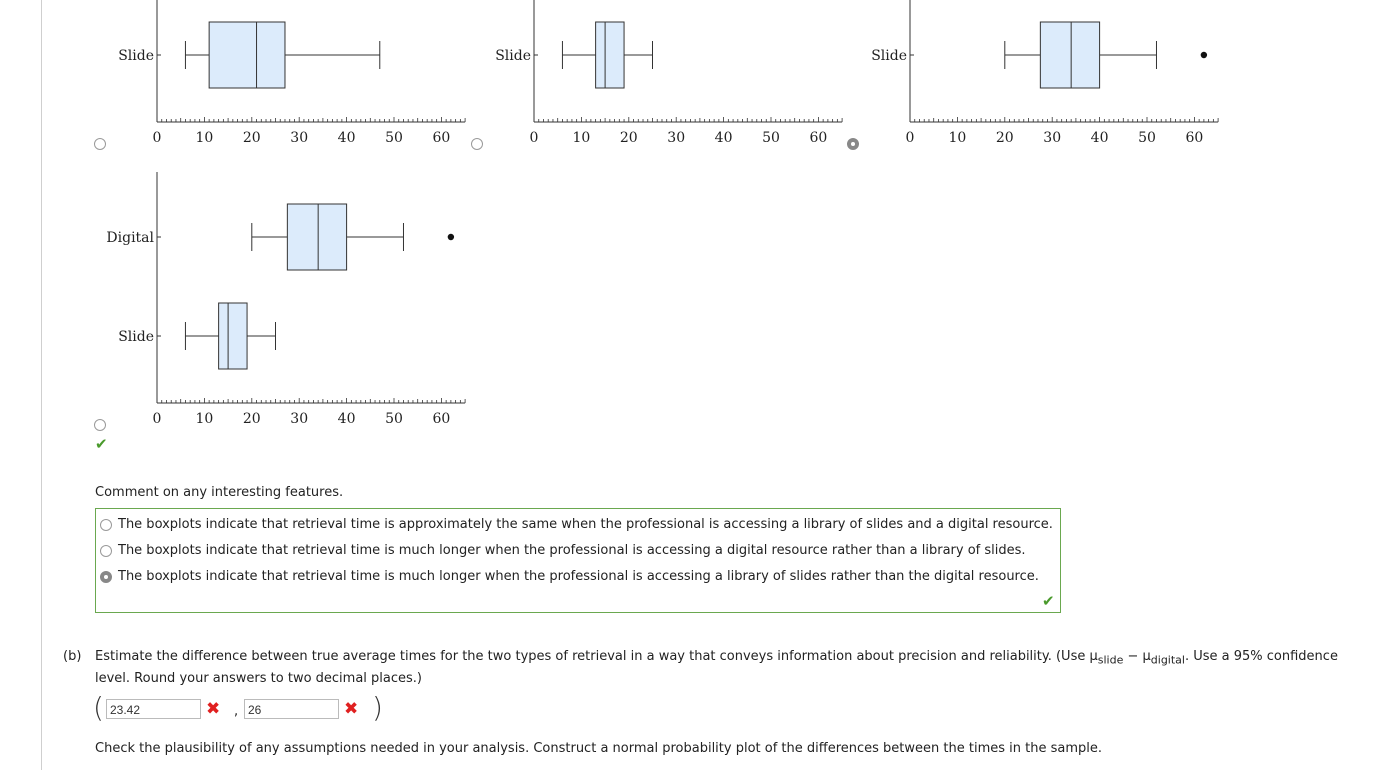  What do you see at coordinates (236, 711) in the screenshot?
I see `interval-comma: ,` at bounding box center [236, 711].